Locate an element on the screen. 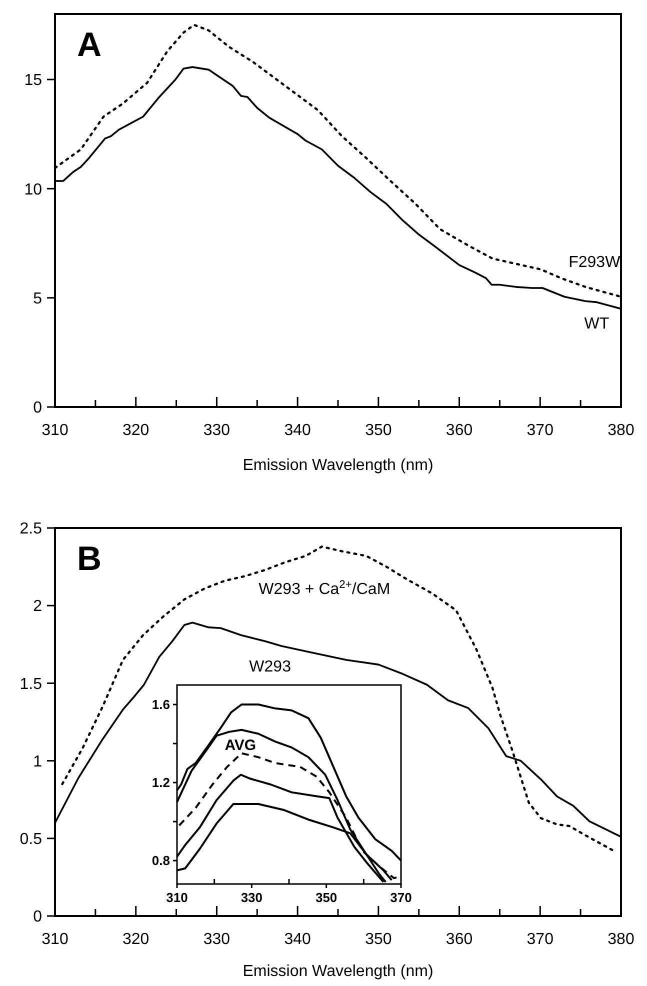 The width and height of the screenshot is (647, 986). y-tick-label: 10 is located at coordinates (33, 189).